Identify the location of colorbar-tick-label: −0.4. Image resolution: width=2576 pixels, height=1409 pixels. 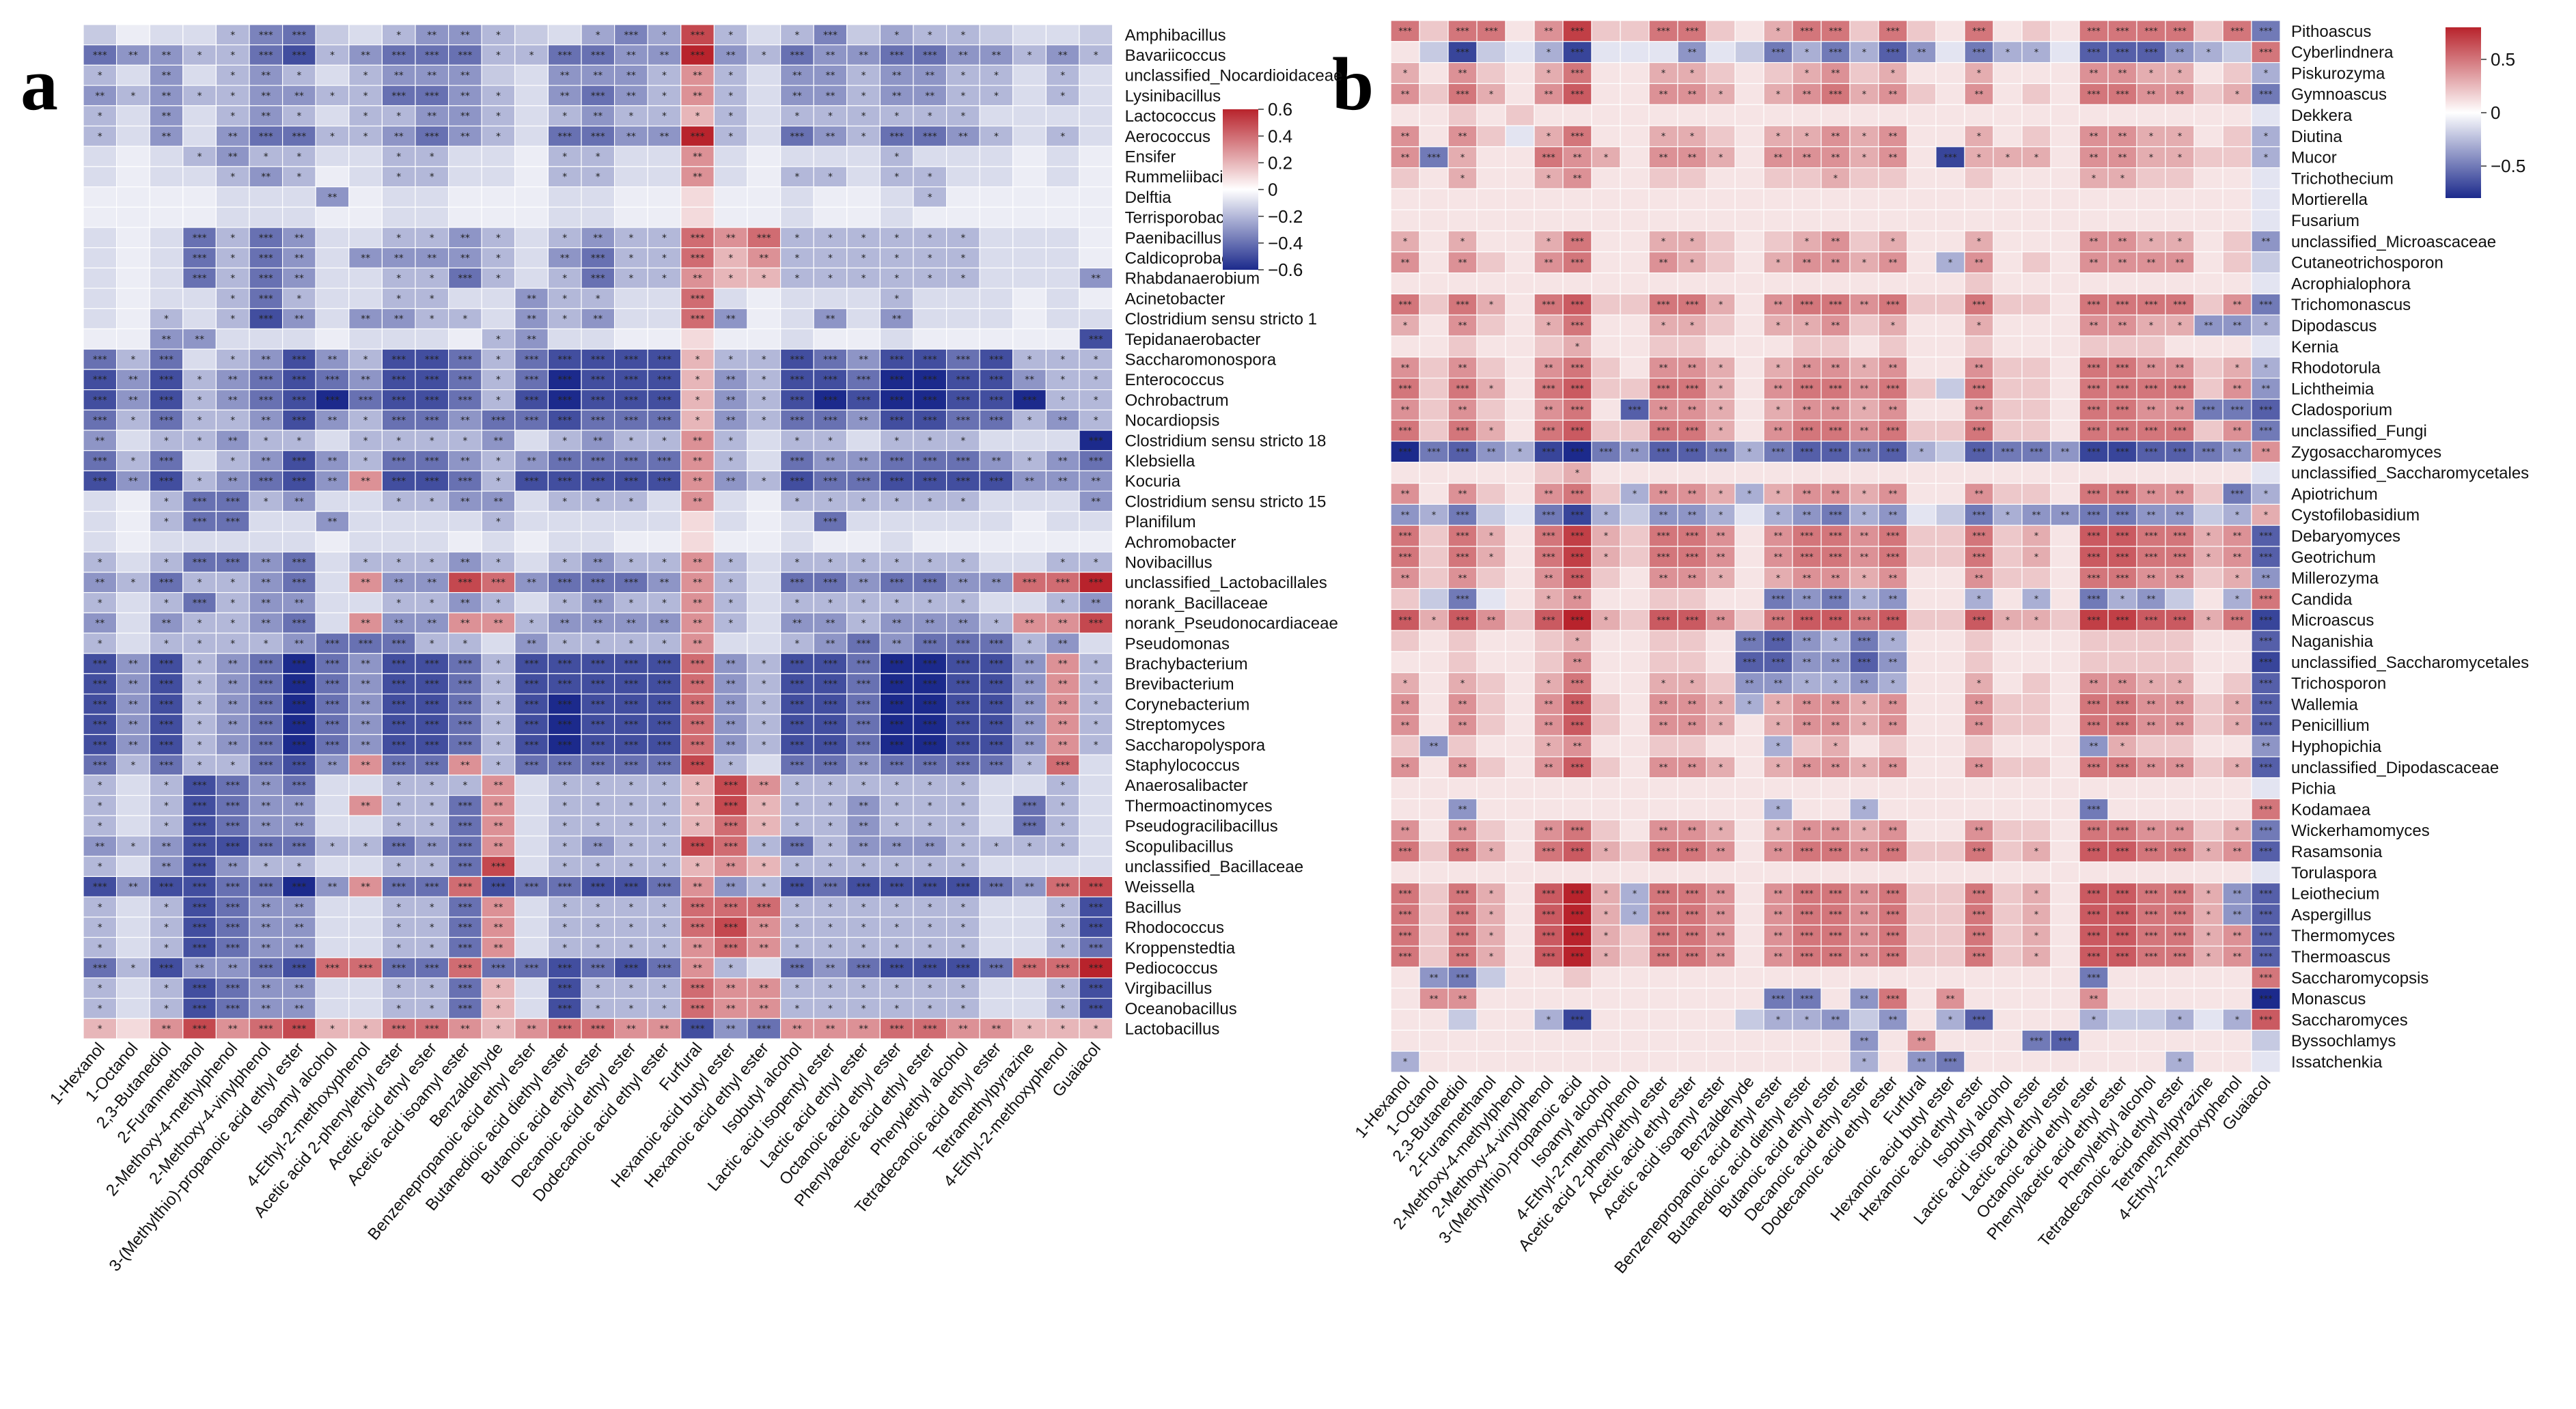
(1285, 243).